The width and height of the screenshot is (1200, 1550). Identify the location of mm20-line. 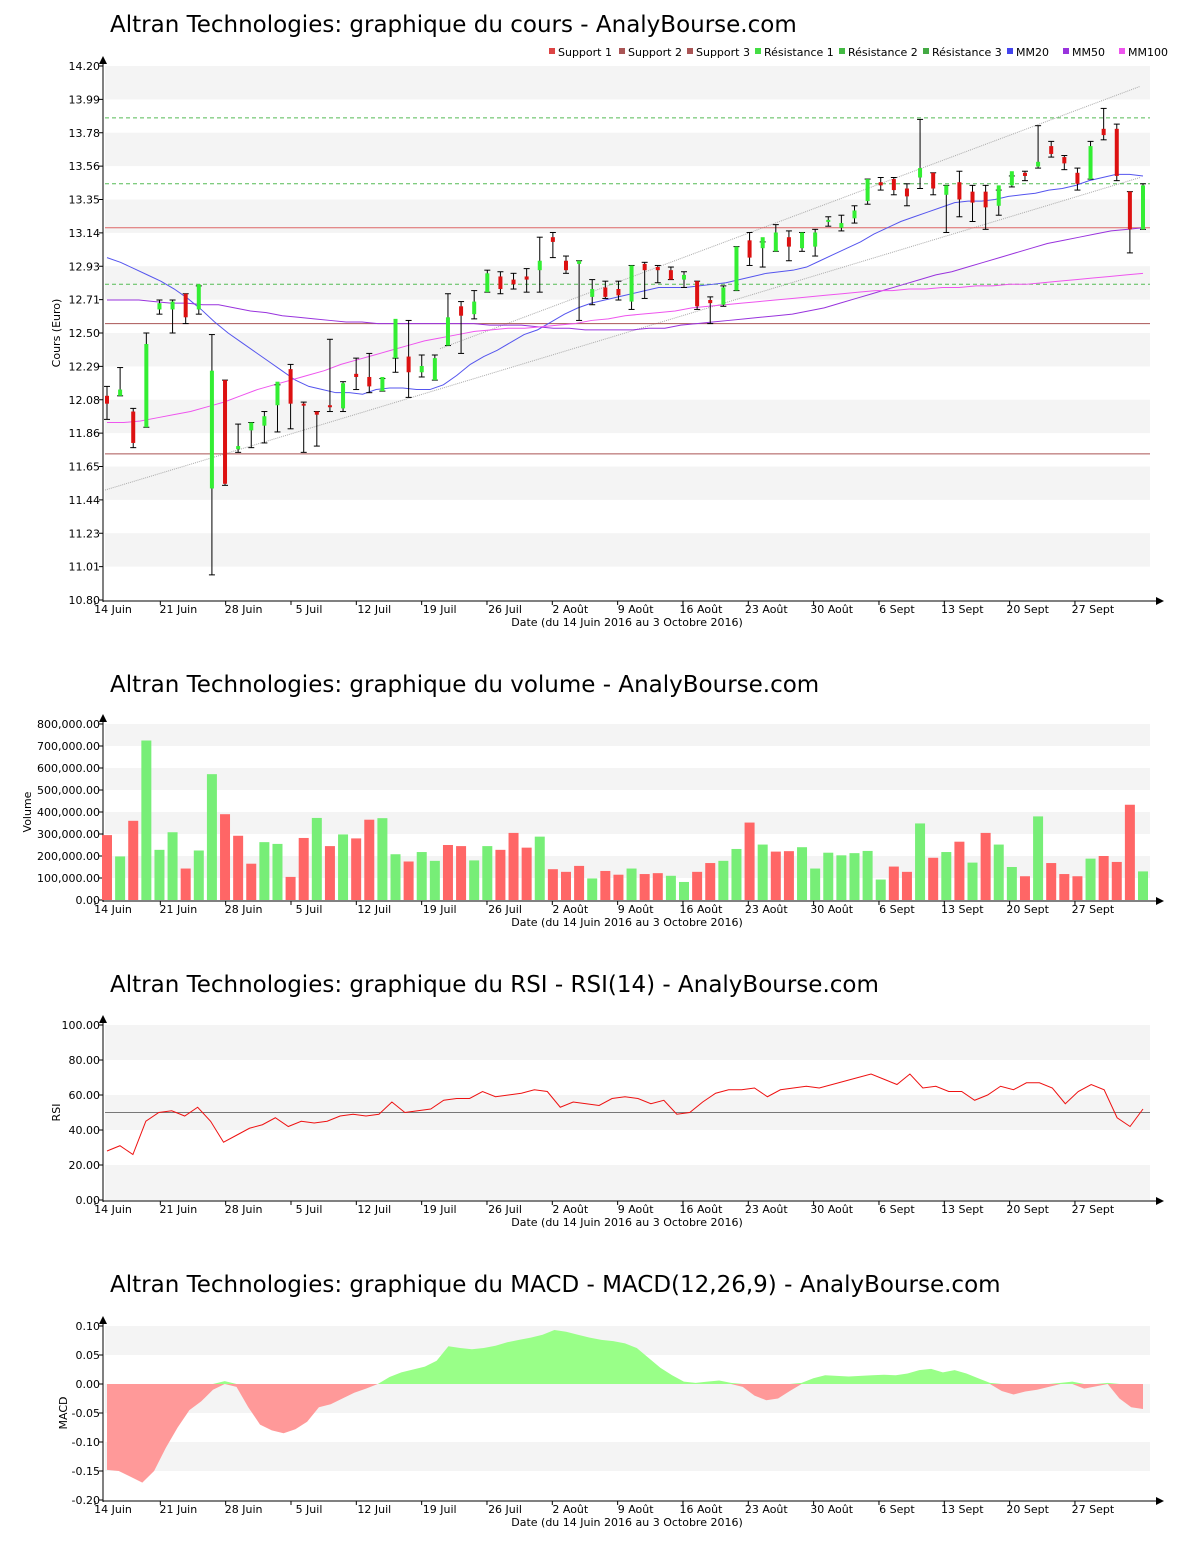
(625, 284).